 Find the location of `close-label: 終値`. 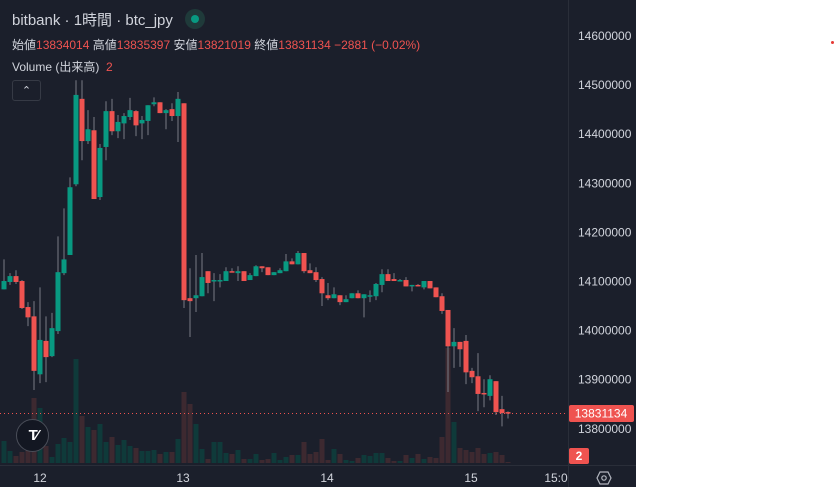

close-label: 終値 is located at coordinates (266, 45).